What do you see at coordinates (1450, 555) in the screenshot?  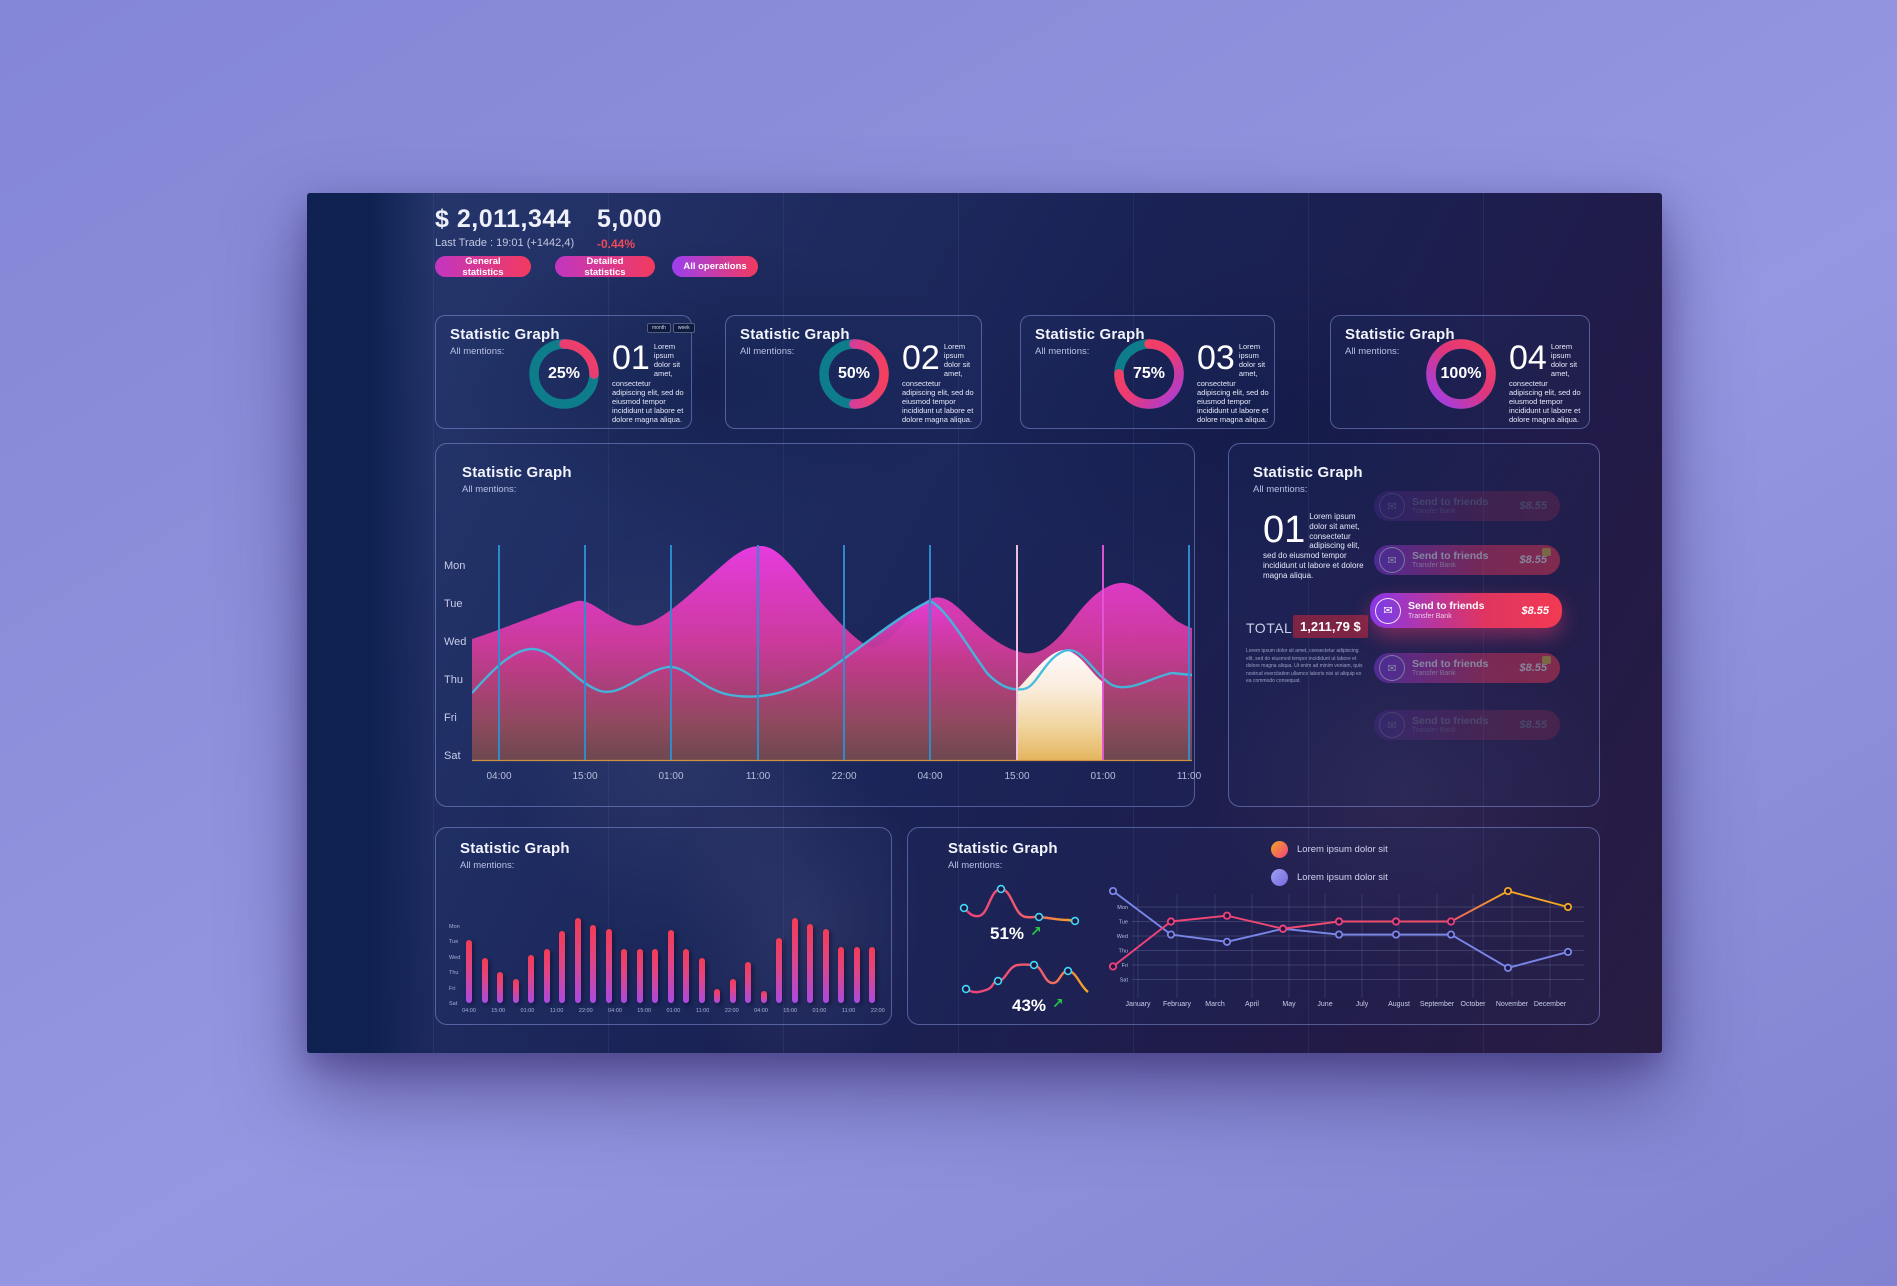 I see `transfer-row-label: Send to friends` at bounding box center [1450, 555].